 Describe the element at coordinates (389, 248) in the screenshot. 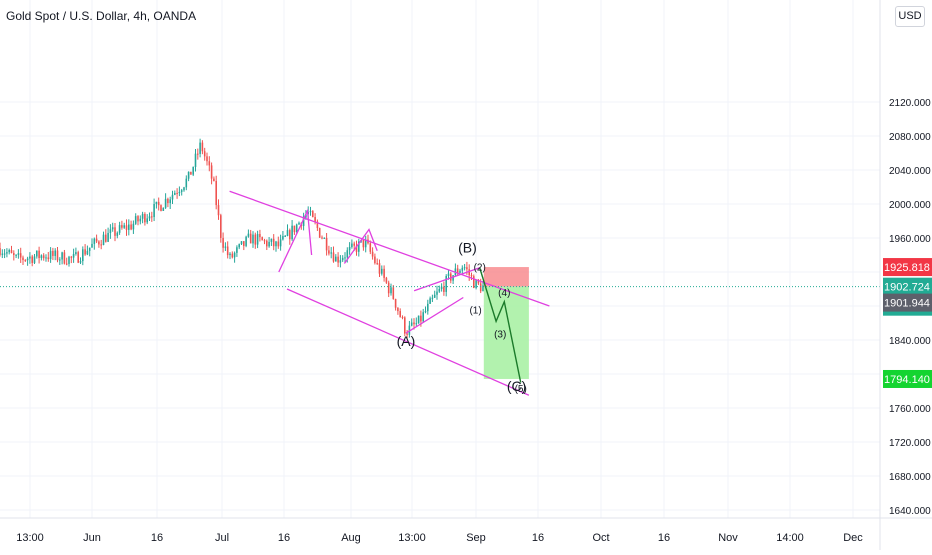

I see `channel-upper-line` at that location.